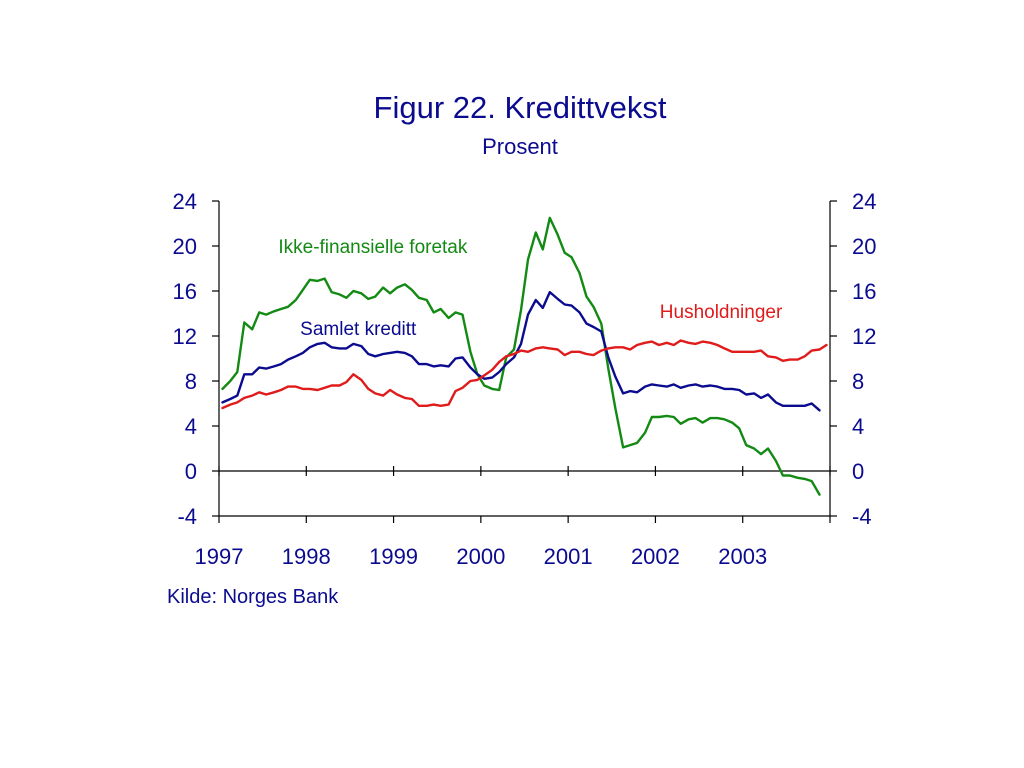  Describe the element at coordinates (864, 336) in the screenshot. I see `y-tick-label-right: 12` at that location.